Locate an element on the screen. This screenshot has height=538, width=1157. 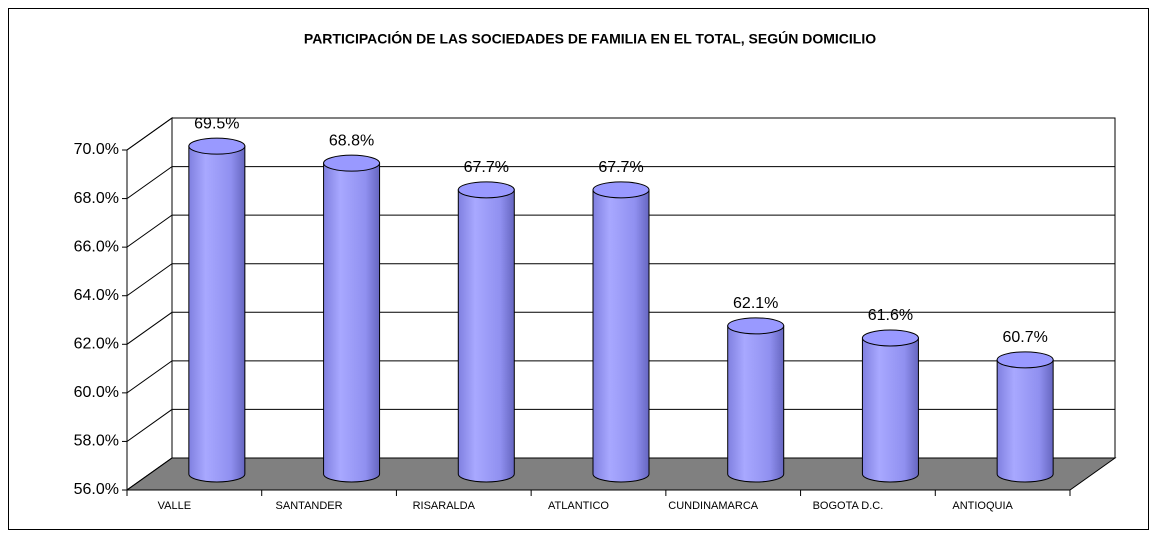
value-label: 62.1% is located at coordinates (755, 303).